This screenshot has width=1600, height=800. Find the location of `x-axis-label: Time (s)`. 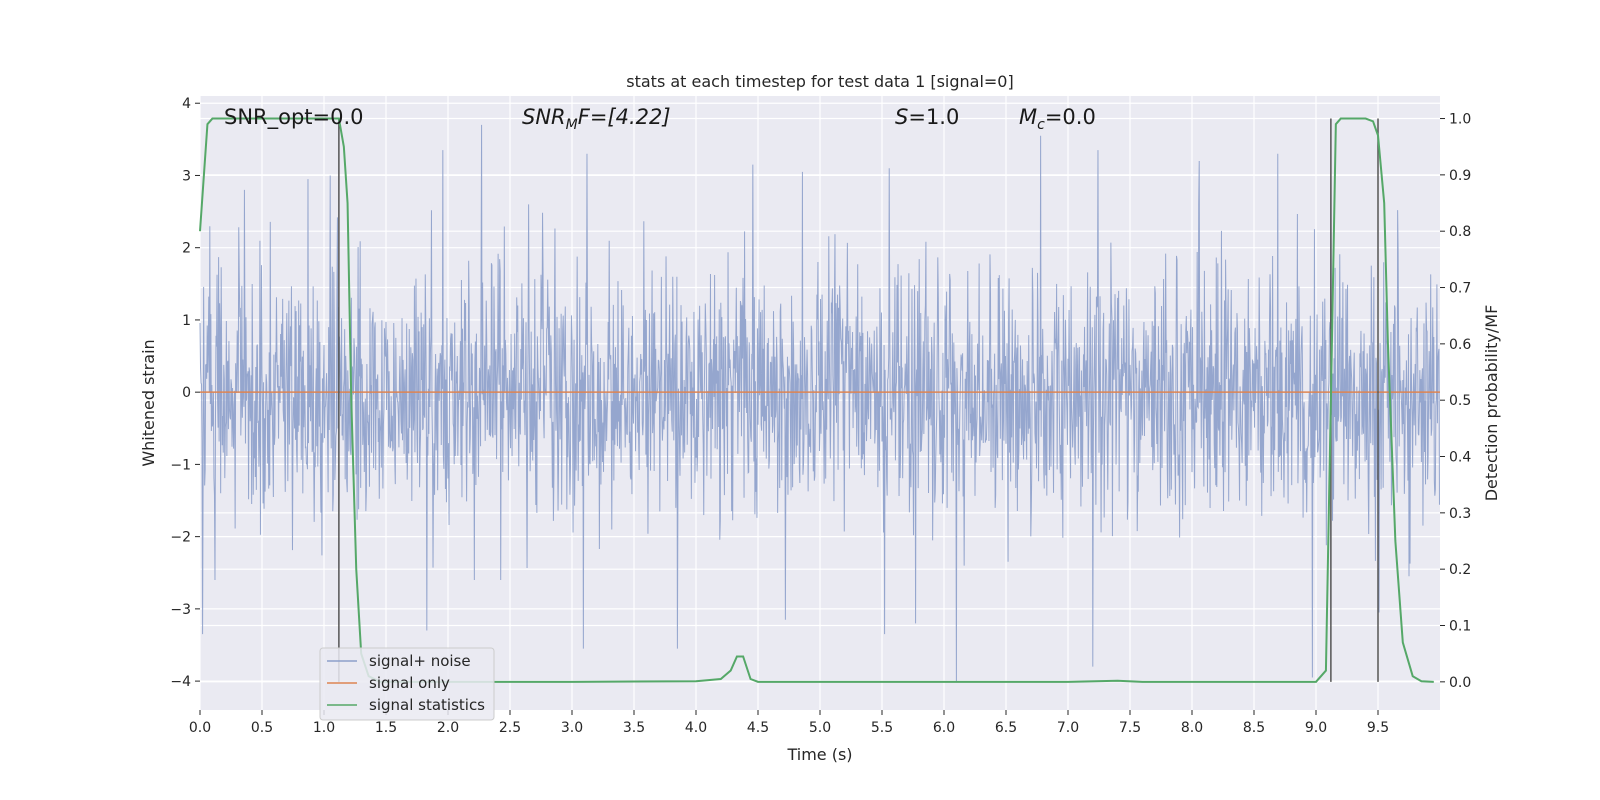

x-axis-label: Time (s) is located at coordinates (819, 754).